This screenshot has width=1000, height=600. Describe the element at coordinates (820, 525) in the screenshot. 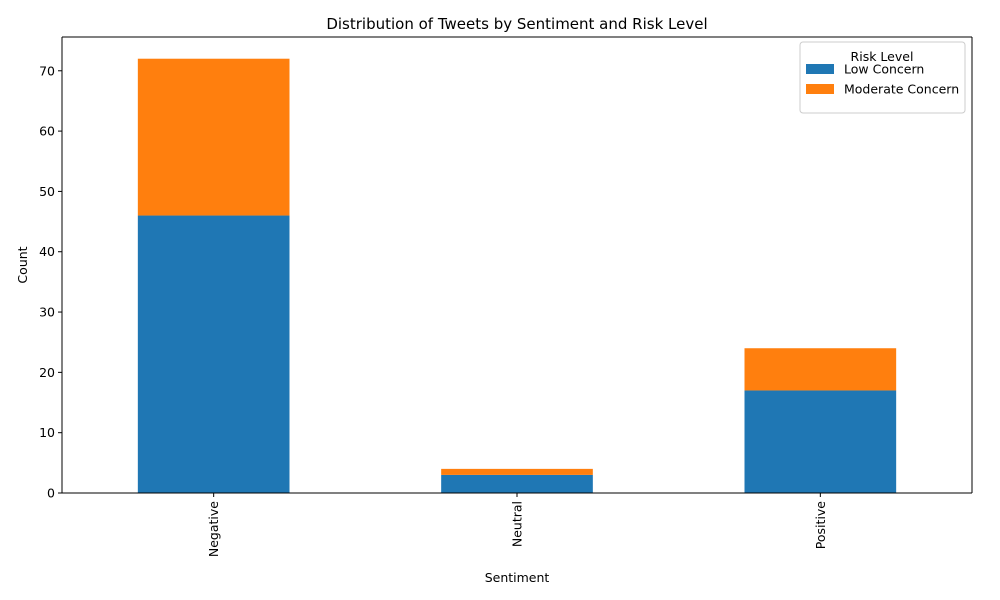

I see `x-tick-label-positive: Positive` at that location.